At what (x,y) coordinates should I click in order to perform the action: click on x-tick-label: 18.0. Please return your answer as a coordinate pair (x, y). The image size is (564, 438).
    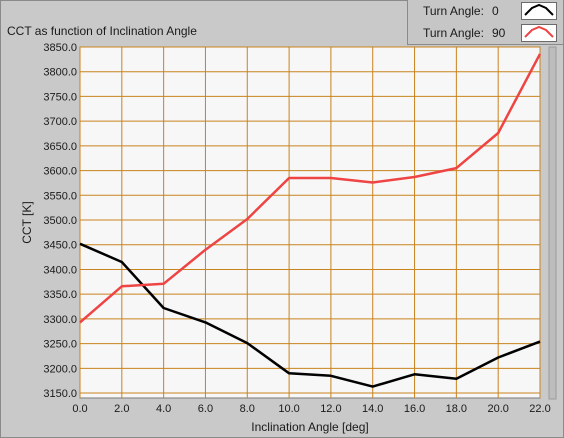
    Looking at the image, I should click on (456, 409).